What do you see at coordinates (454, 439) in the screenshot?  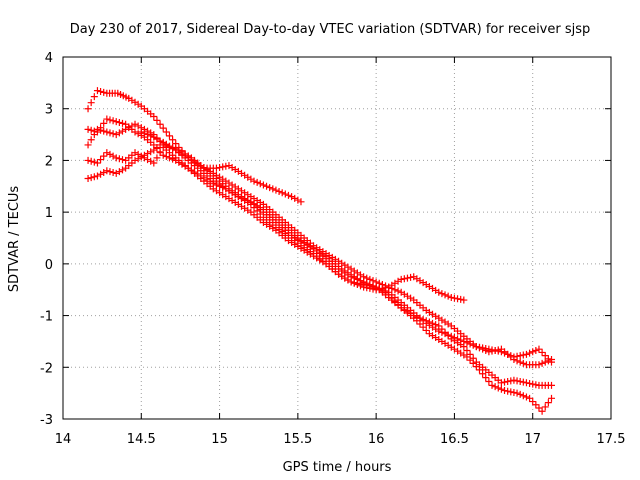 I see `x-tick-label: 16.5` at bounding box center [454, 439].